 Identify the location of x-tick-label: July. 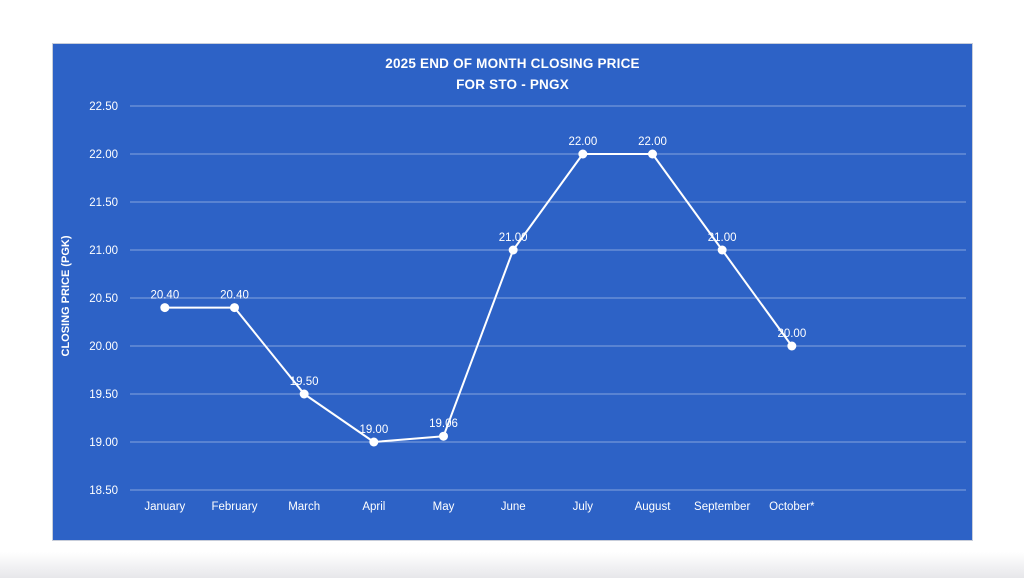
(583, 507).